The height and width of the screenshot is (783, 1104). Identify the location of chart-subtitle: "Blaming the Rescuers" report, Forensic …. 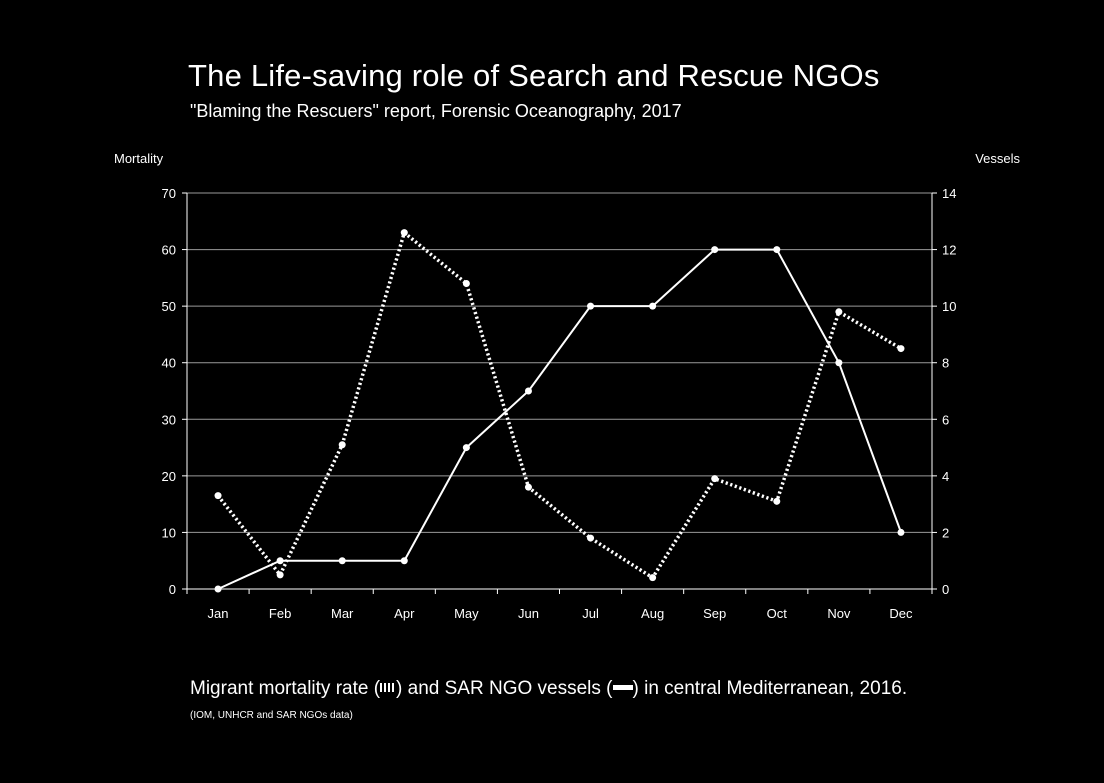
(436, 111).